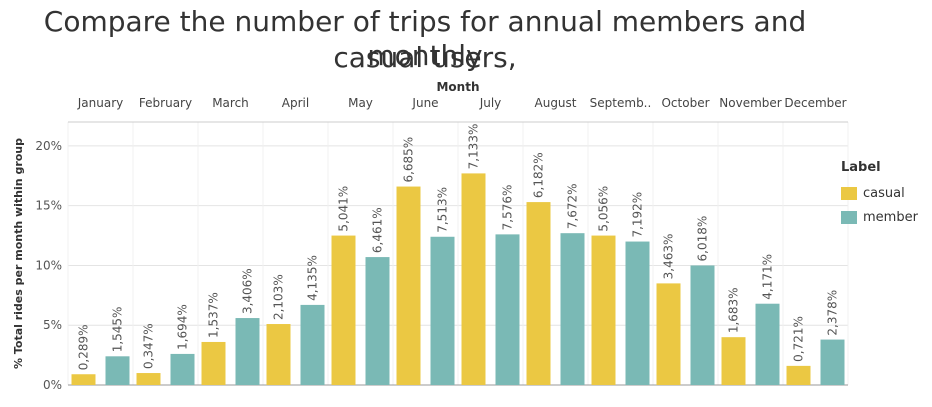 The width and height of the screenshot is (932, 407). What do you see at coordinates (573, 206) in the screenshot?
I see `data-label-member-7: 7,672%` at bounding box center [573, 206].